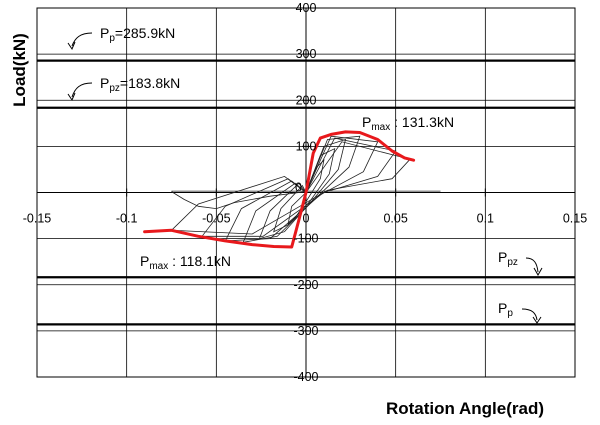 The height and width of the screenshot is (425, 600). Describe the element at coordinates (158, 266) in the screenshot. I see `annotation-pmax-neg-sub: max` at that location.